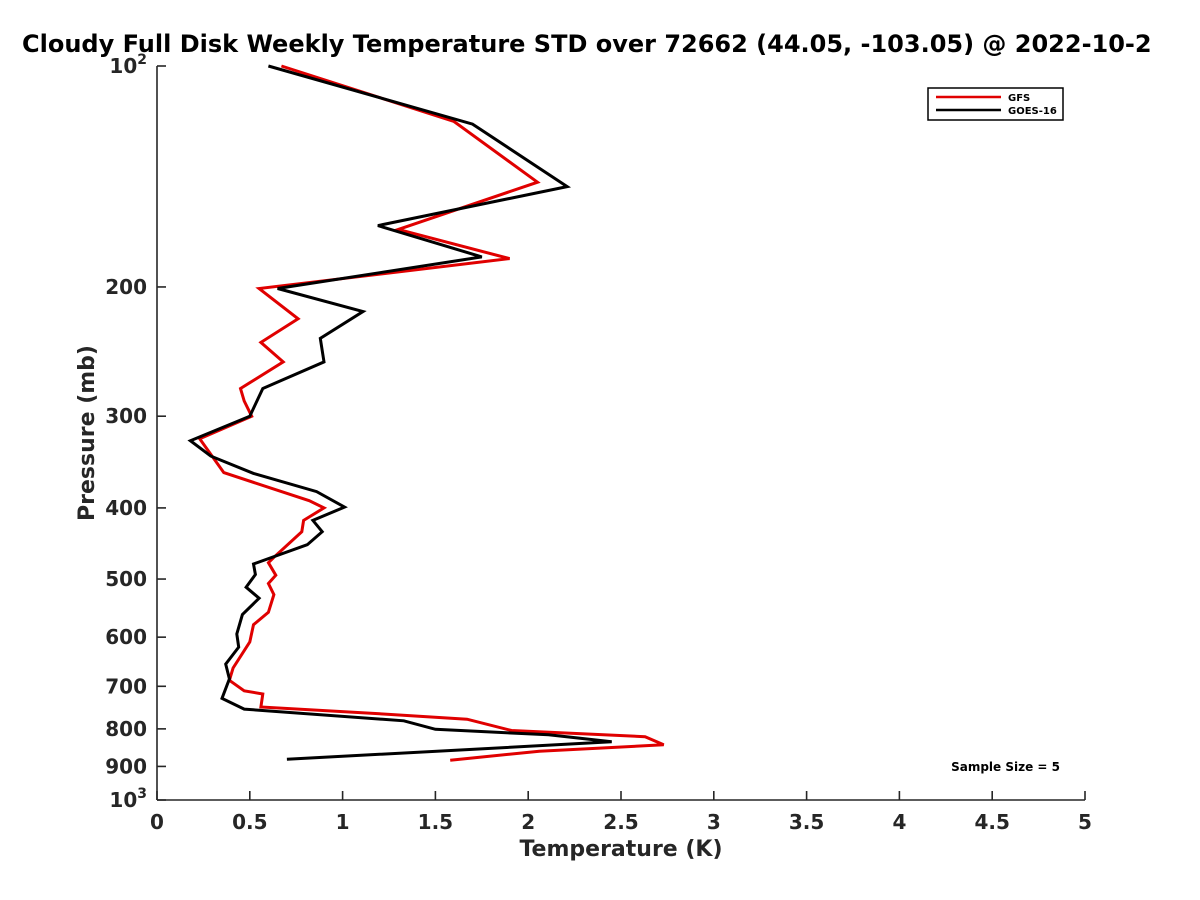 Image resolution: width=1200 pixels, height=900 pixels. I want to click on x-tick-label: 3, so click(714, 822).